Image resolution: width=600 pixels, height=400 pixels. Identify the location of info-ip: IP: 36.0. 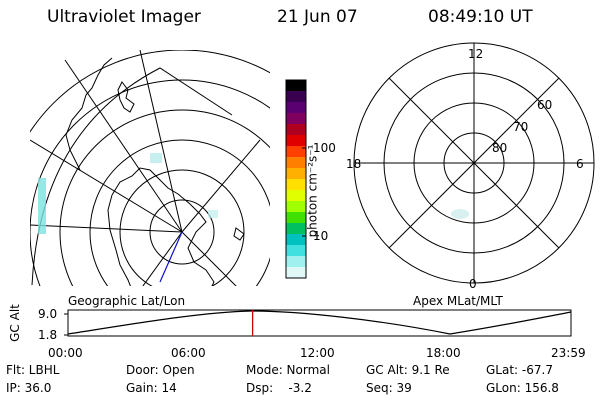
(29, 388).